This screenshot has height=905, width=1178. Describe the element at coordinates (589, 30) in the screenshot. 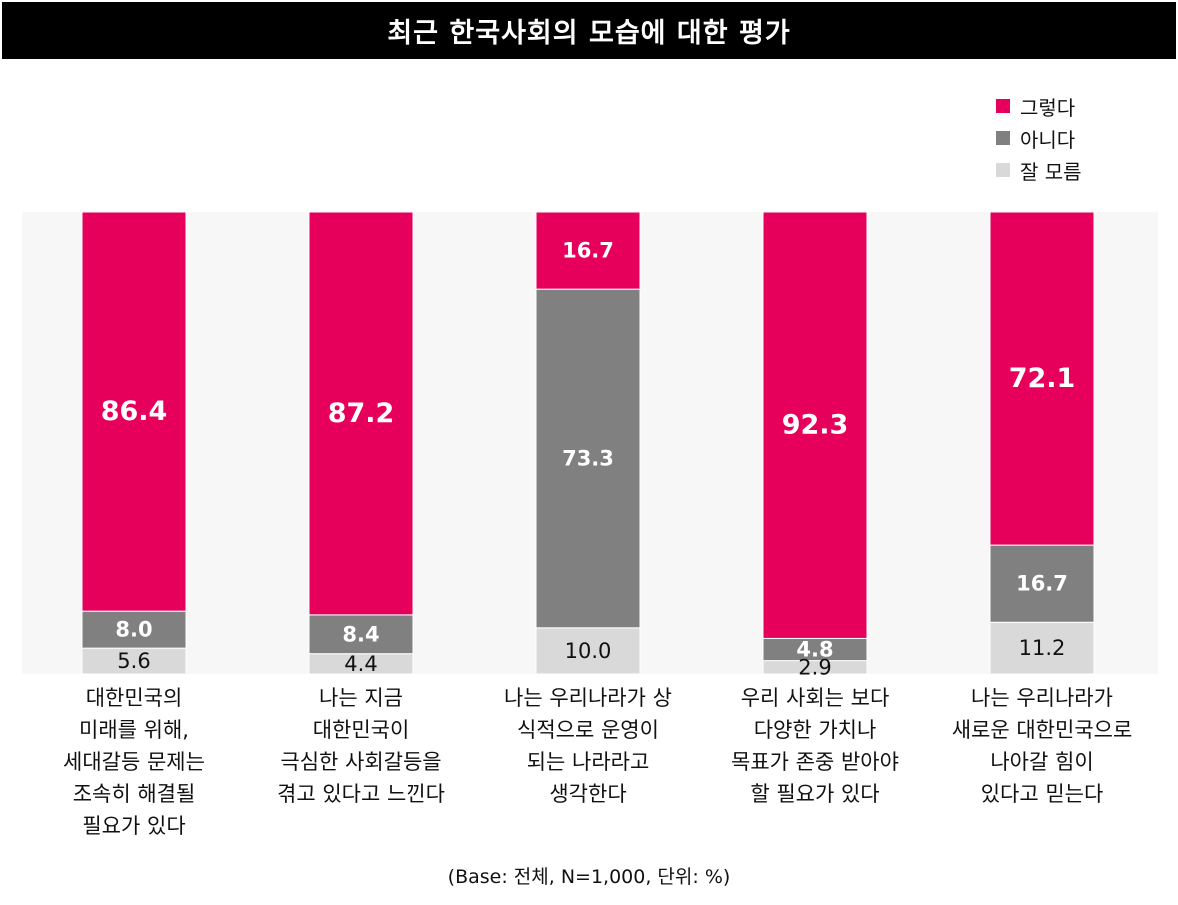

I see `chart-title: 최근 한국사회의 모습에 대한 평가` at that location.